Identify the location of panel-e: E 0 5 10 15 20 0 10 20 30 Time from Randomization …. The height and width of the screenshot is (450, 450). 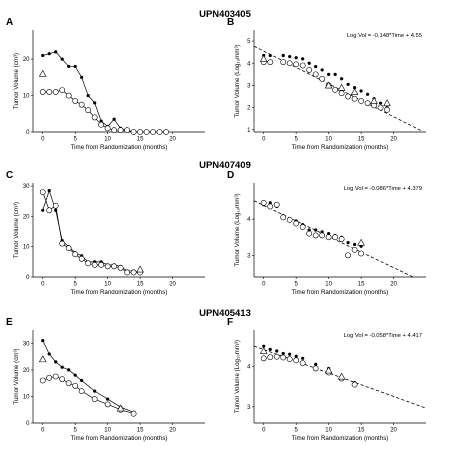
(105, 379).